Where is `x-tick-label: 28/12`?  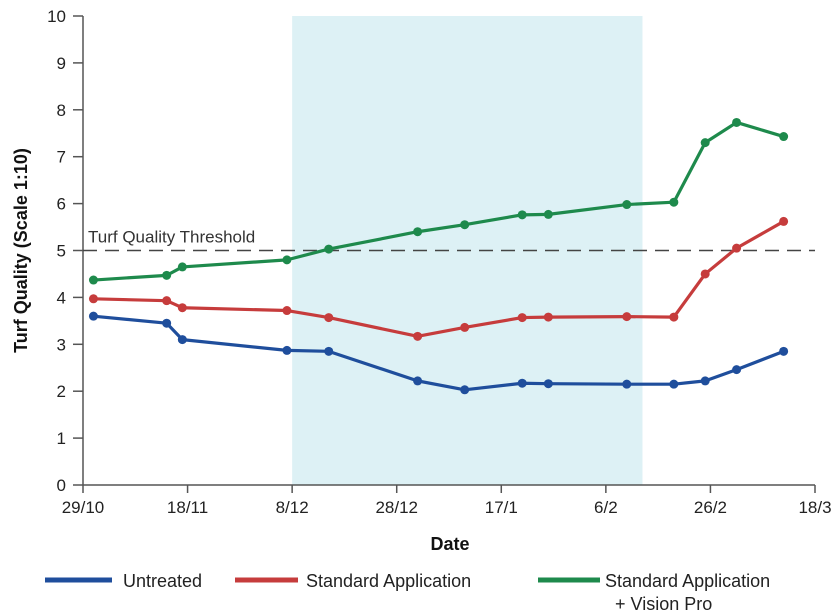 x-tick-label: 28/12 is located at coordinates (396, 507).